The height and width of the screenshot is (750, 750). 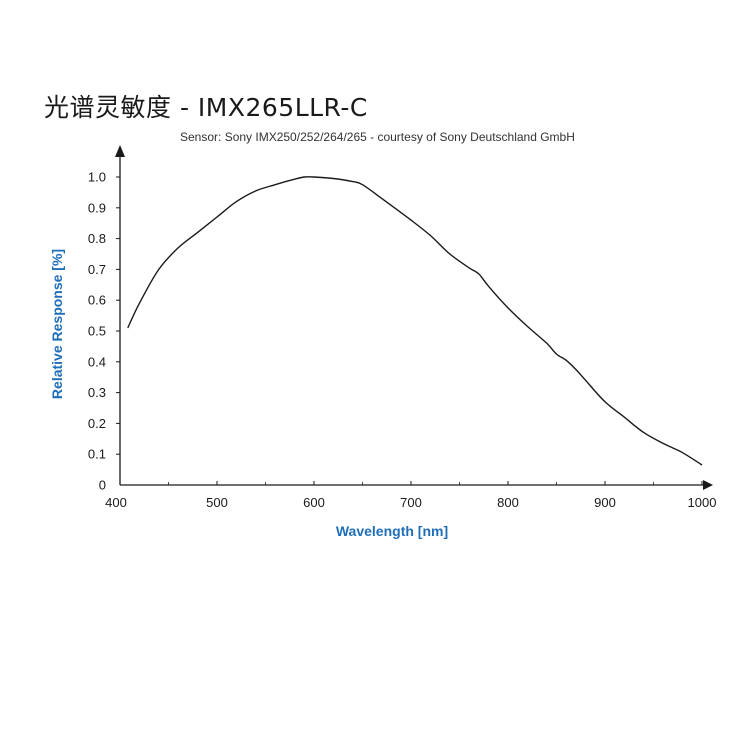 I want to click on y-tick-label: 0.1, so click(x=97, y=454).